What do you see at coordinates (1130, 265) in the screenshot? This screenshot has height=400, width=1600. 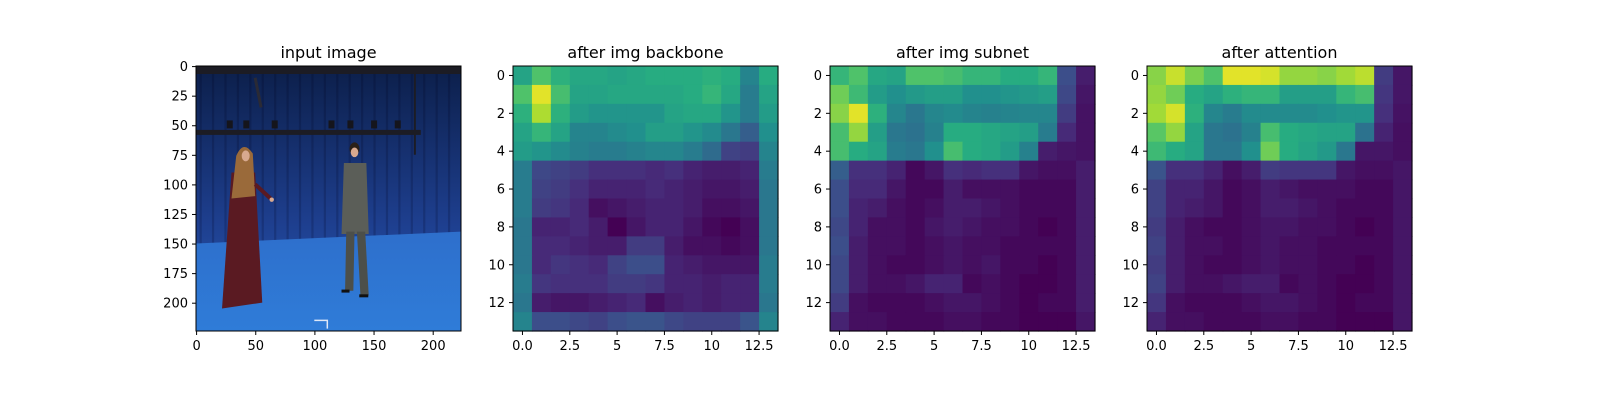 I see `y-tick-label: 10` at bounding box center [1130, 265].